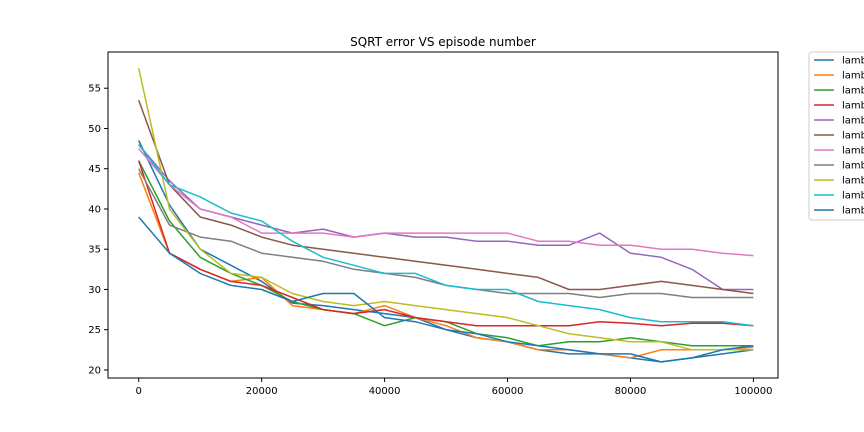 The height and width of the screenshot is (432, 864). What do you see at coordinates (94, 370) in the screenshot?
I see `y-tick-label: 20` at bounding box center [94, 370].